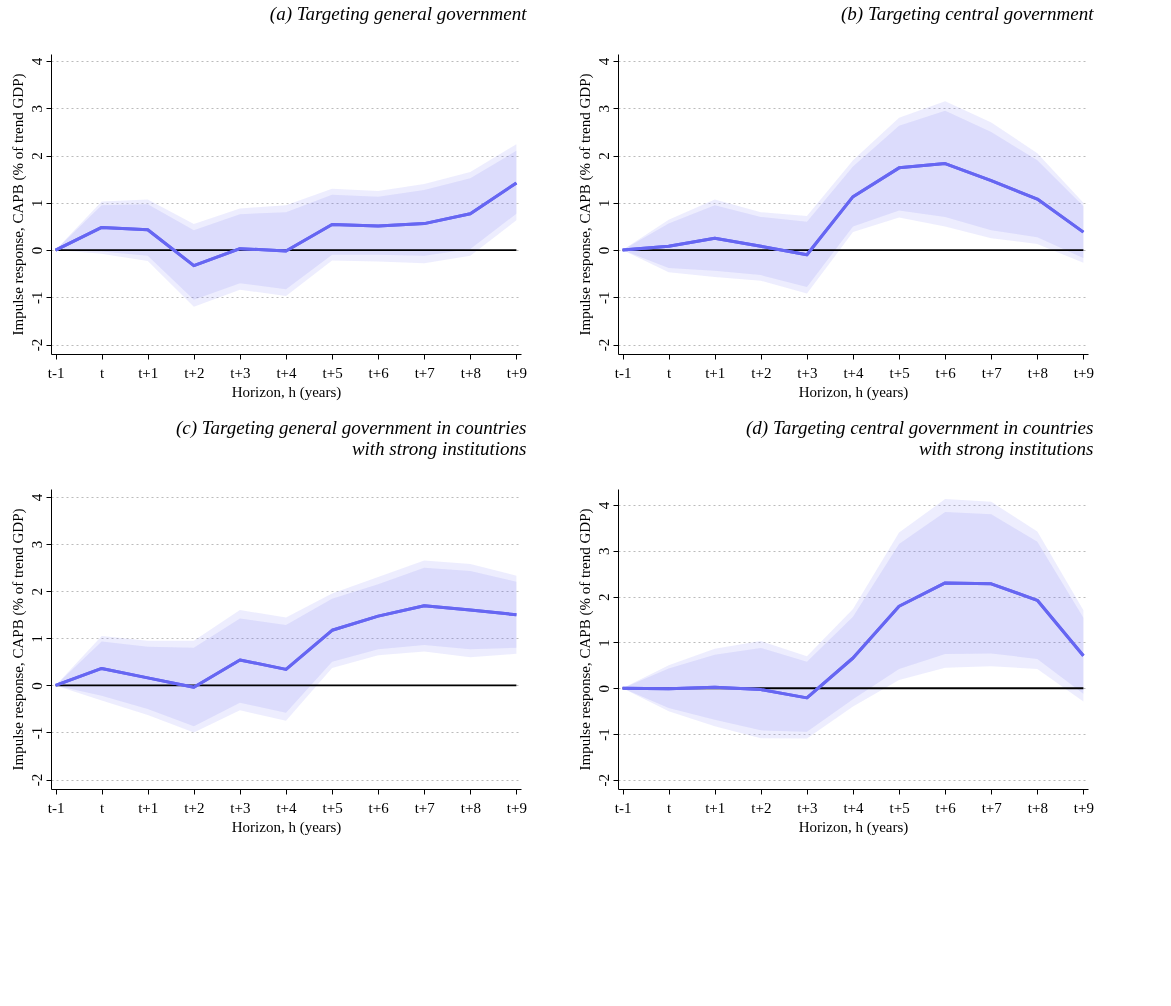 The height and width of the screenshot is (1006, 1171). What do you see at coordinates (920, 438) in the screenshot?
I see `chart-title: (d) Targeting central government in countries with strong institutions` at bounding box center [920, 438].